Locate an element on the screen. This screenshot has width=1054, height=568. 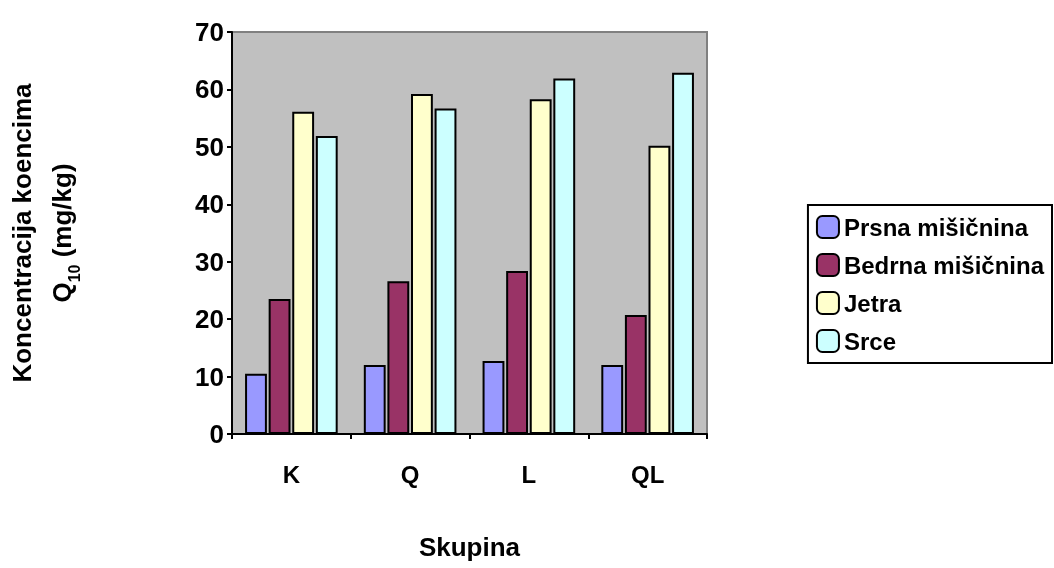
x-tick-label: L is located at coordinates (529, 474).